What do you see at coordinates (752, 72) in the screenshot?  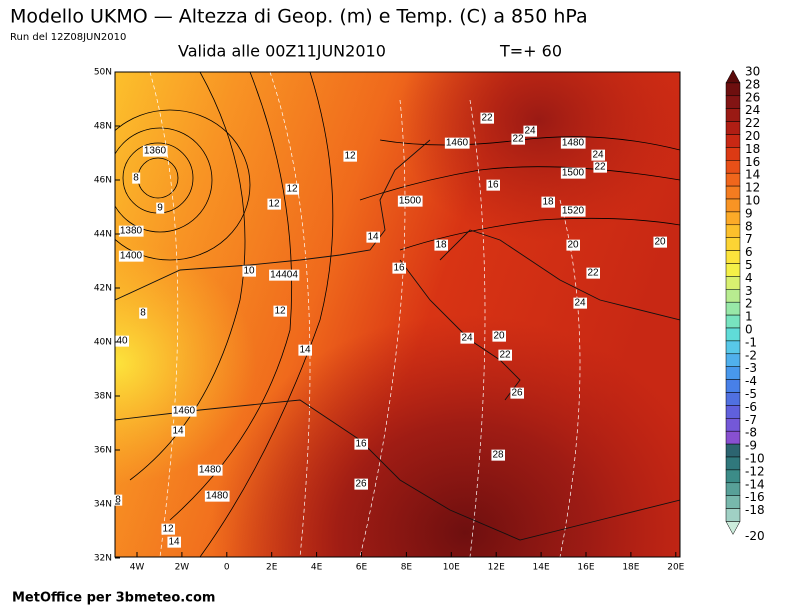 I see `colorbar-label: 30` at bounding box center [752, 72].